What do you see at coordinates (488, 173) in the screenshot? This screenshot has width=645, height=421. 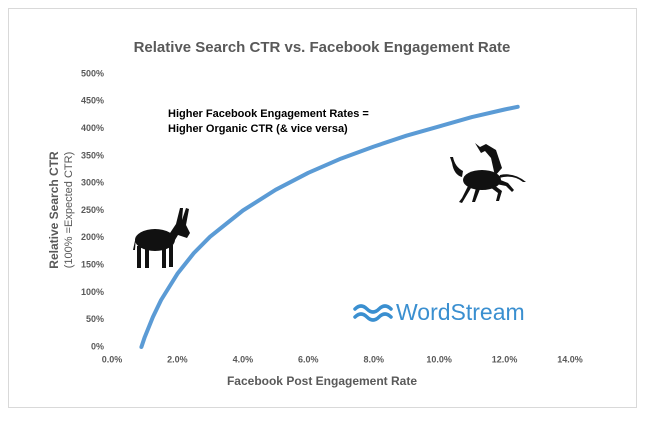 I see `unicorn-icon` at bounding box center [488, 173].